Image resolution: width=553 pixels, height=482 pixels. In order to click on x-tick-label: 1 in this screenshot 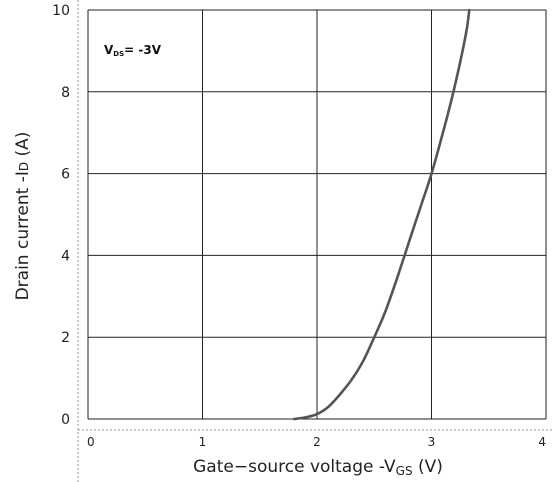, I will do `click(203, 442)`.